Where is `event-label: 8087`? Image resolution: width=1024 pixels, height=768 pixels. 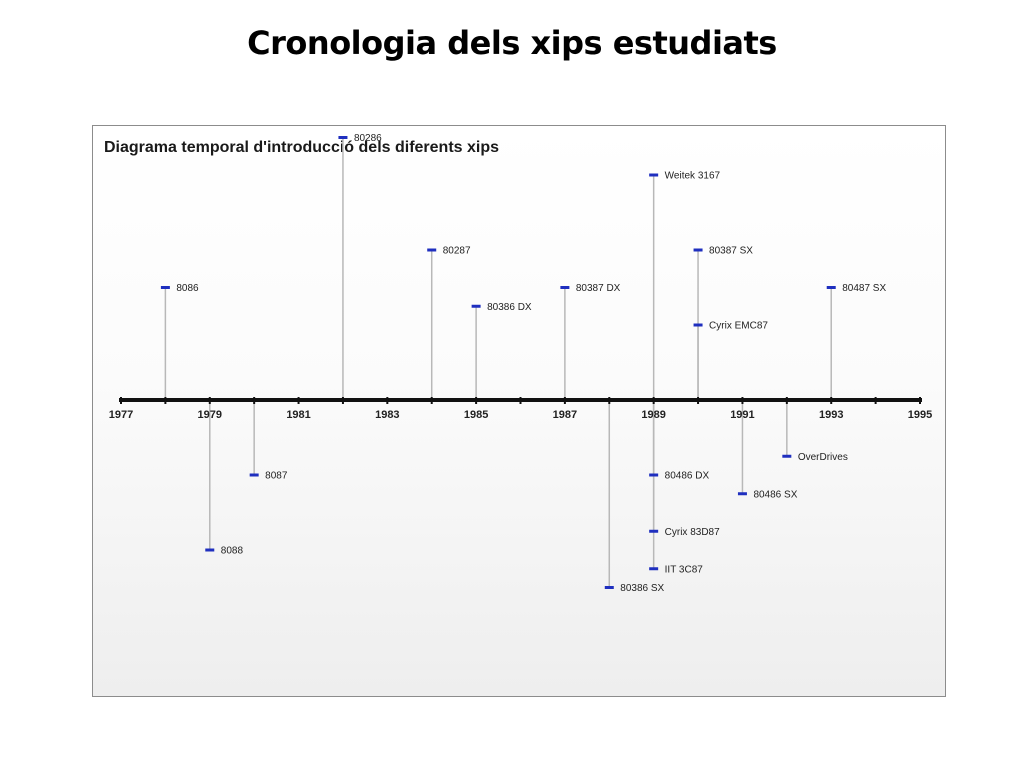
event-label: 8087 is located at coordinates (276, 476).